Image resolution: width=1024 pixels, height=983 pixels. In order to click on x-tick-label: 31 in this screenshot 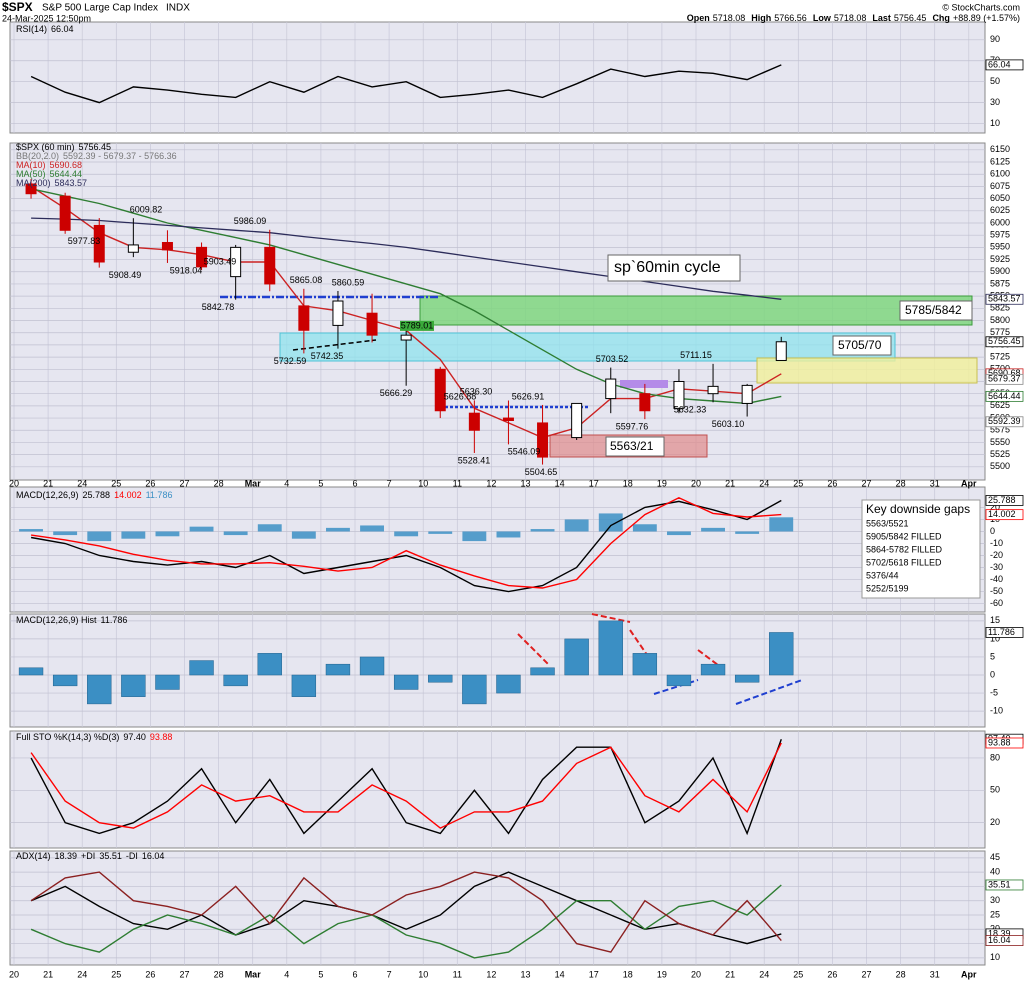, I will do `click(935, 974)`.